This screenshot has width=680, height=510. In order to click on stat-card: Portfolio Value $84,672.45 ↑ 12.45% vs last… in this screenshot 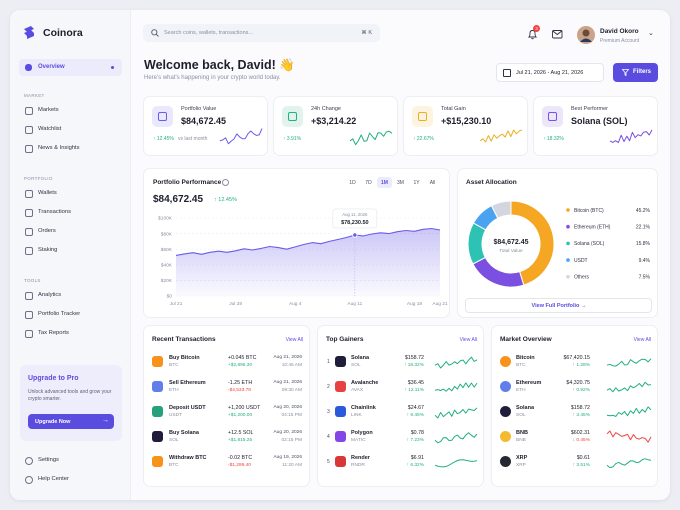, I will do `click(205, 126)`.